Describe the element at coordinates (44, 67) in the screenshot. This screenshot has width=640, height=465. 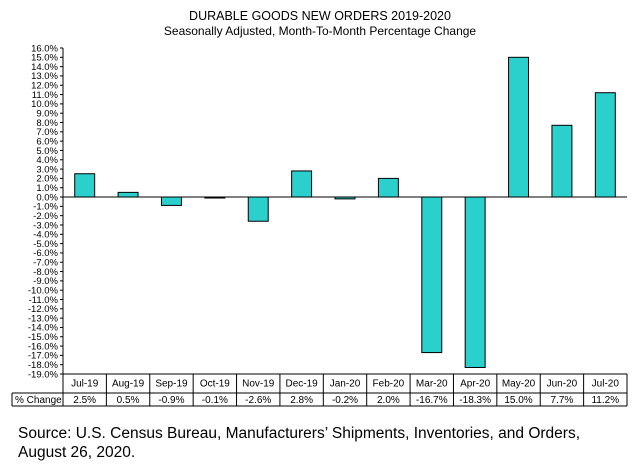
I see `y-tick-label: 14.0%` at that location.